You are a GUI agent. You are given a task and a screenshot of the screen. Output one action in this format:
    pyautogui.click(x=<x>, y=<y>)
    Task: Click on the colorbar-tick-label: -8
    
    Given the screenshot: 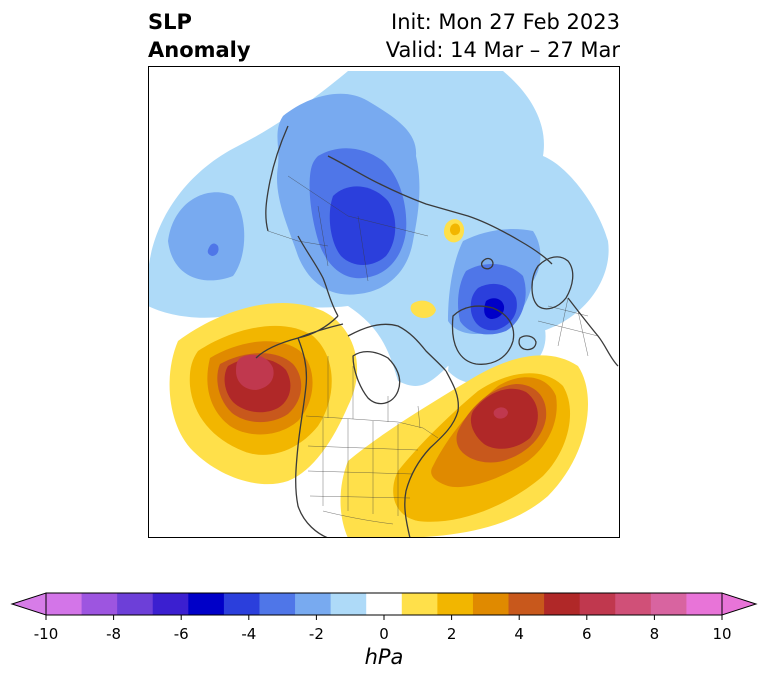 What is the action you would take?
    pyautogui.click(x=113, y=634)
    